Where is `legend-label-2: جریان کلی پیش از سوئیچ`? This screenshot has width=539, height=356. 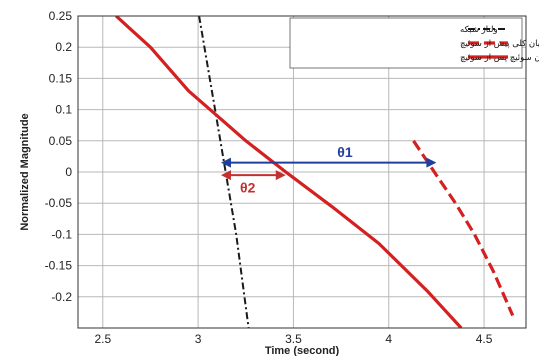
legend-label-2: جریان کلی پیش از سوئیچ is located at coordinates (499, 44).